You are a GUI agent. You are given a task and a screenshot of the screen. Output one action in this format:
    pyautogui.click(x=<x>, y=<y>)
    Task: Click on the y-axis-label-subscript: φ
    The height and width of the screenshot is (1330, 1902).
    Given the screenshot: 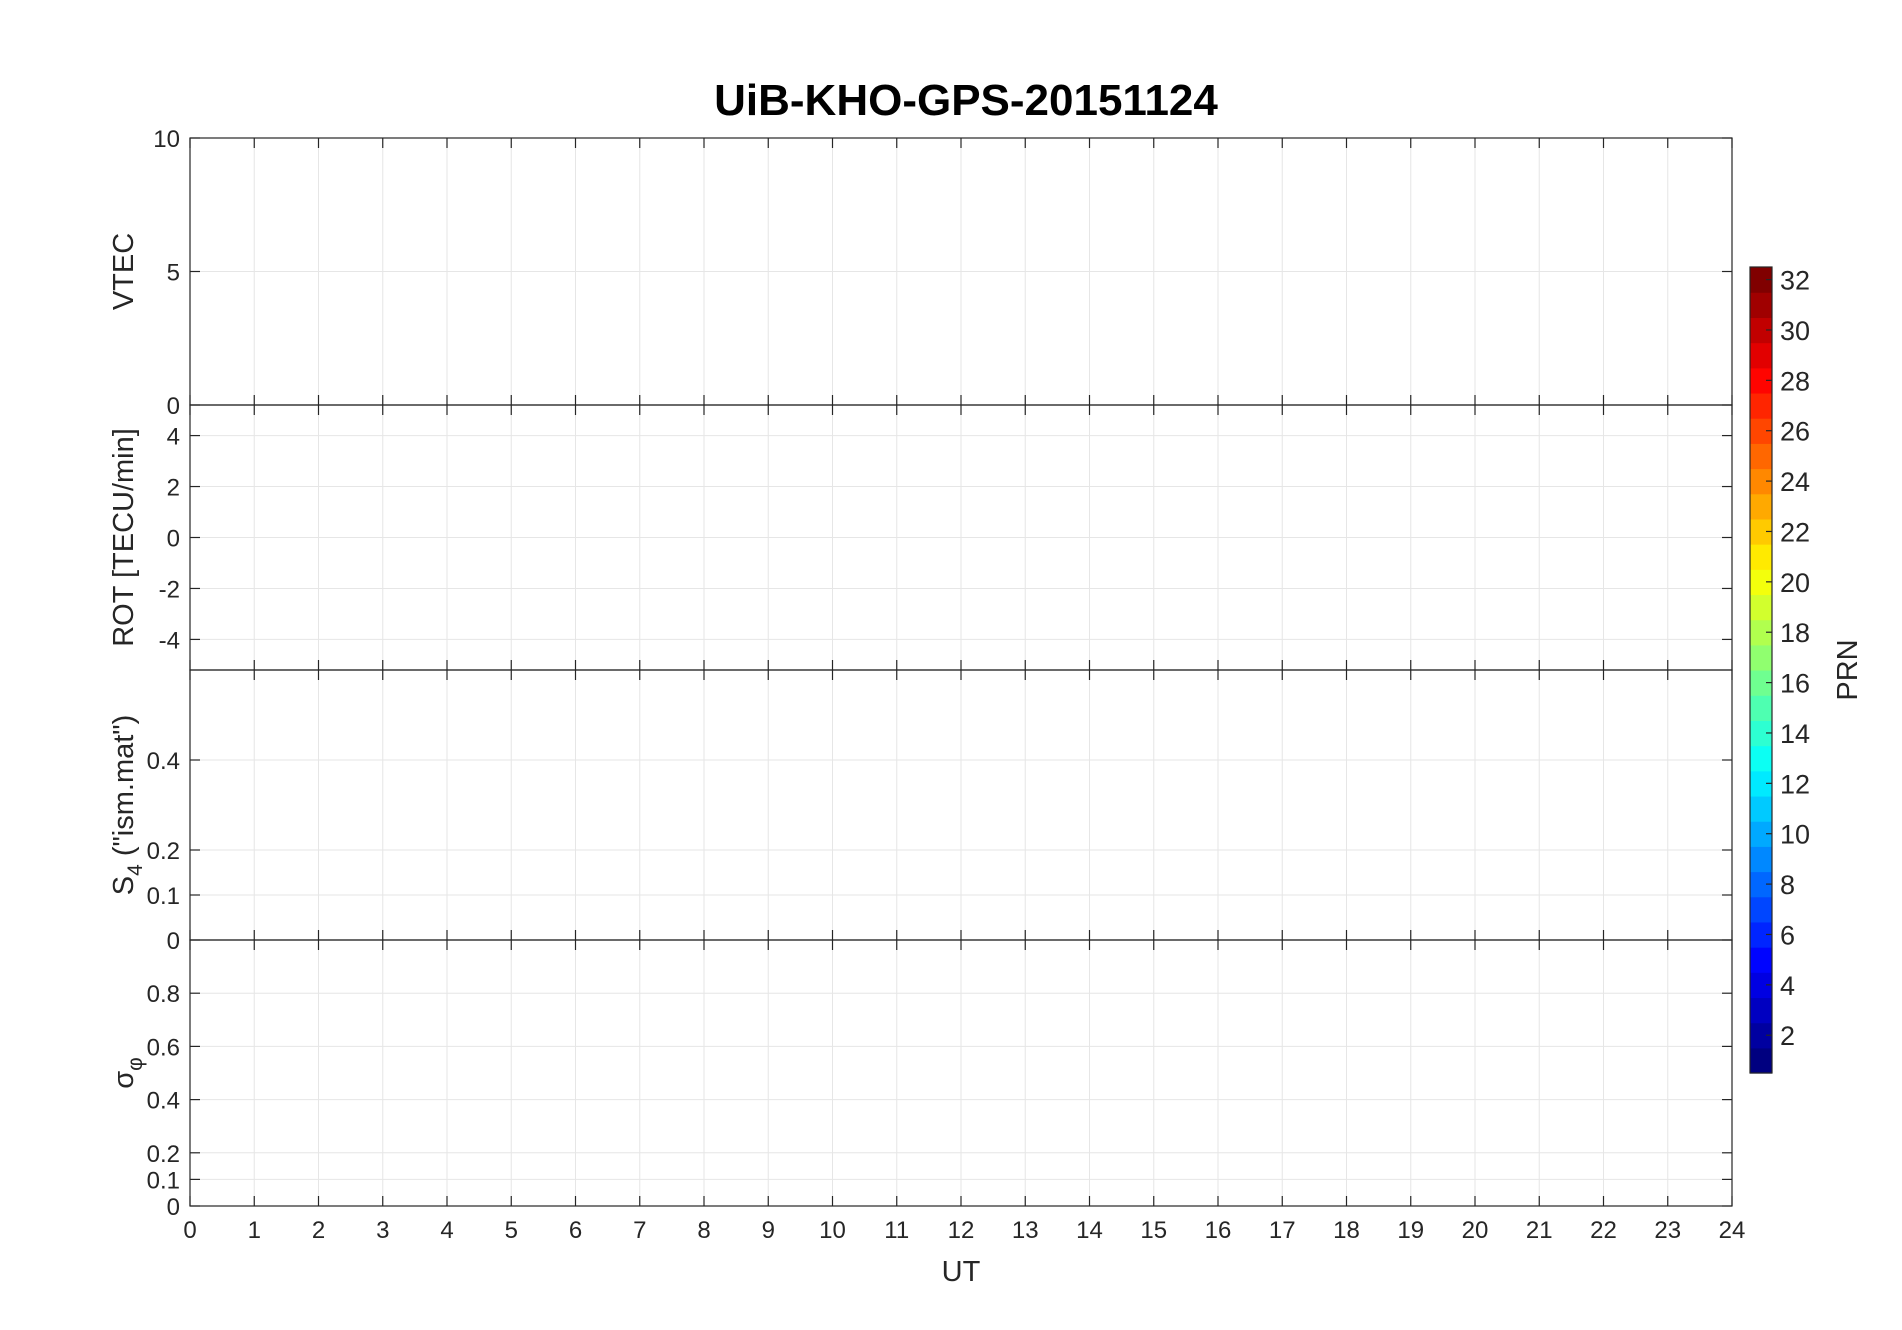 What is the action you would take?
    pyautogui.click(x=135, y=1064)
    